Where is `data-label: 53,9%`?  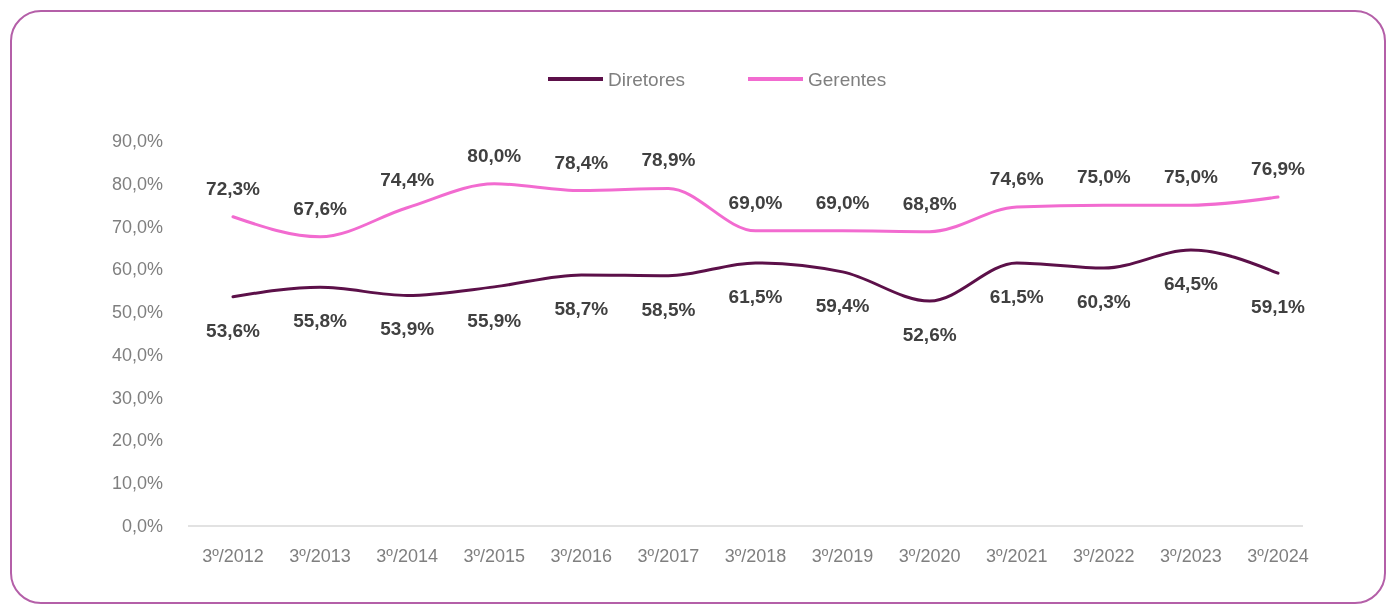 data-label: 53,9% is located at coordinates (407, 329).